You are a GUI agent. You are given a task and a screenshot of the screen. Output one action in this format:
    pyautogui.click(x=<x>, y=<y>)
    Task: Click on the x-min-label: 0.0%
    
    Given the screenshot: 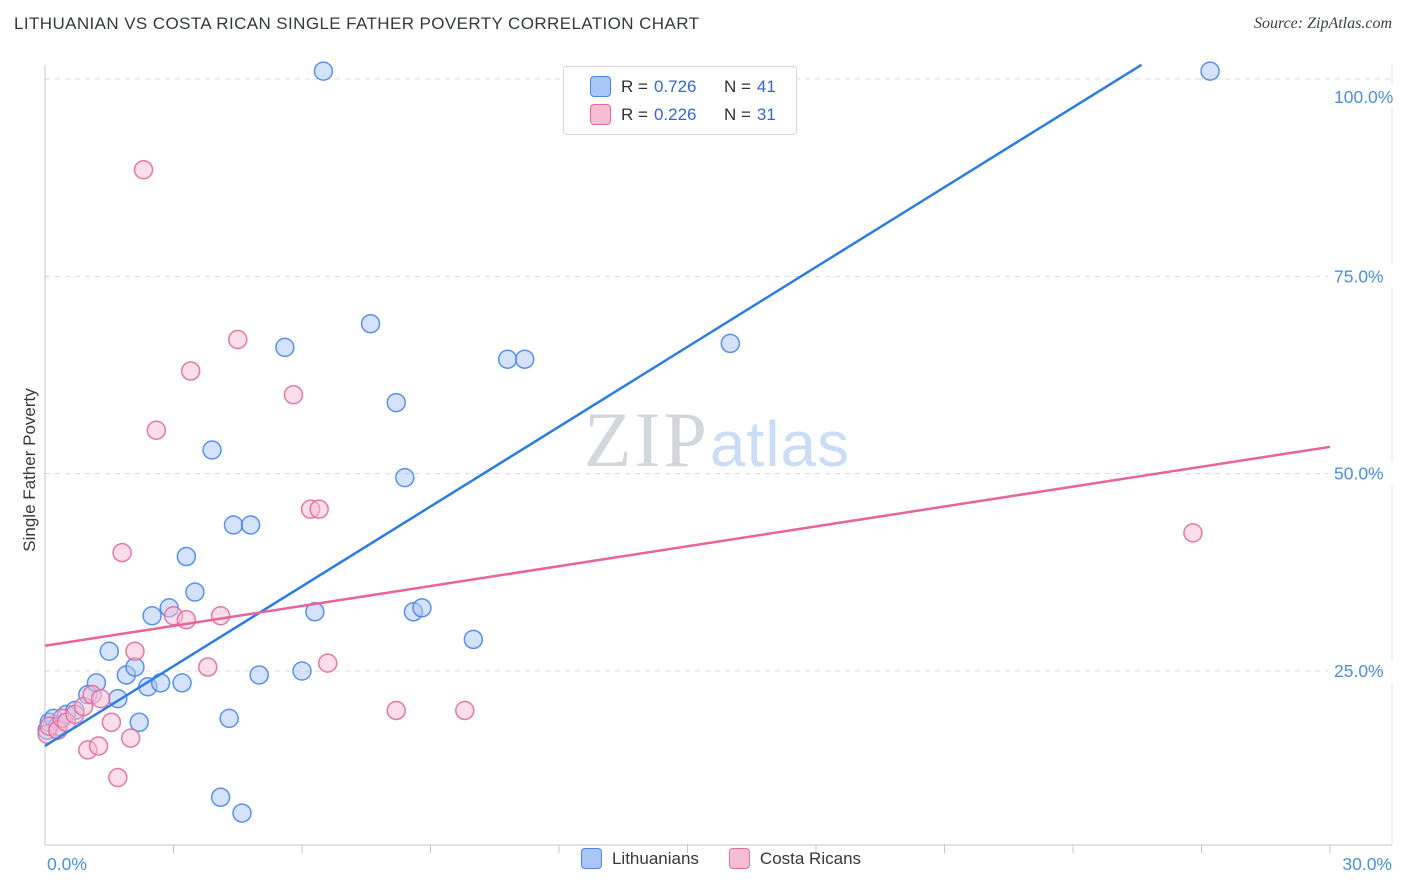 What is the action you would take?
    pyautogui.click(x=67, y=864)
    